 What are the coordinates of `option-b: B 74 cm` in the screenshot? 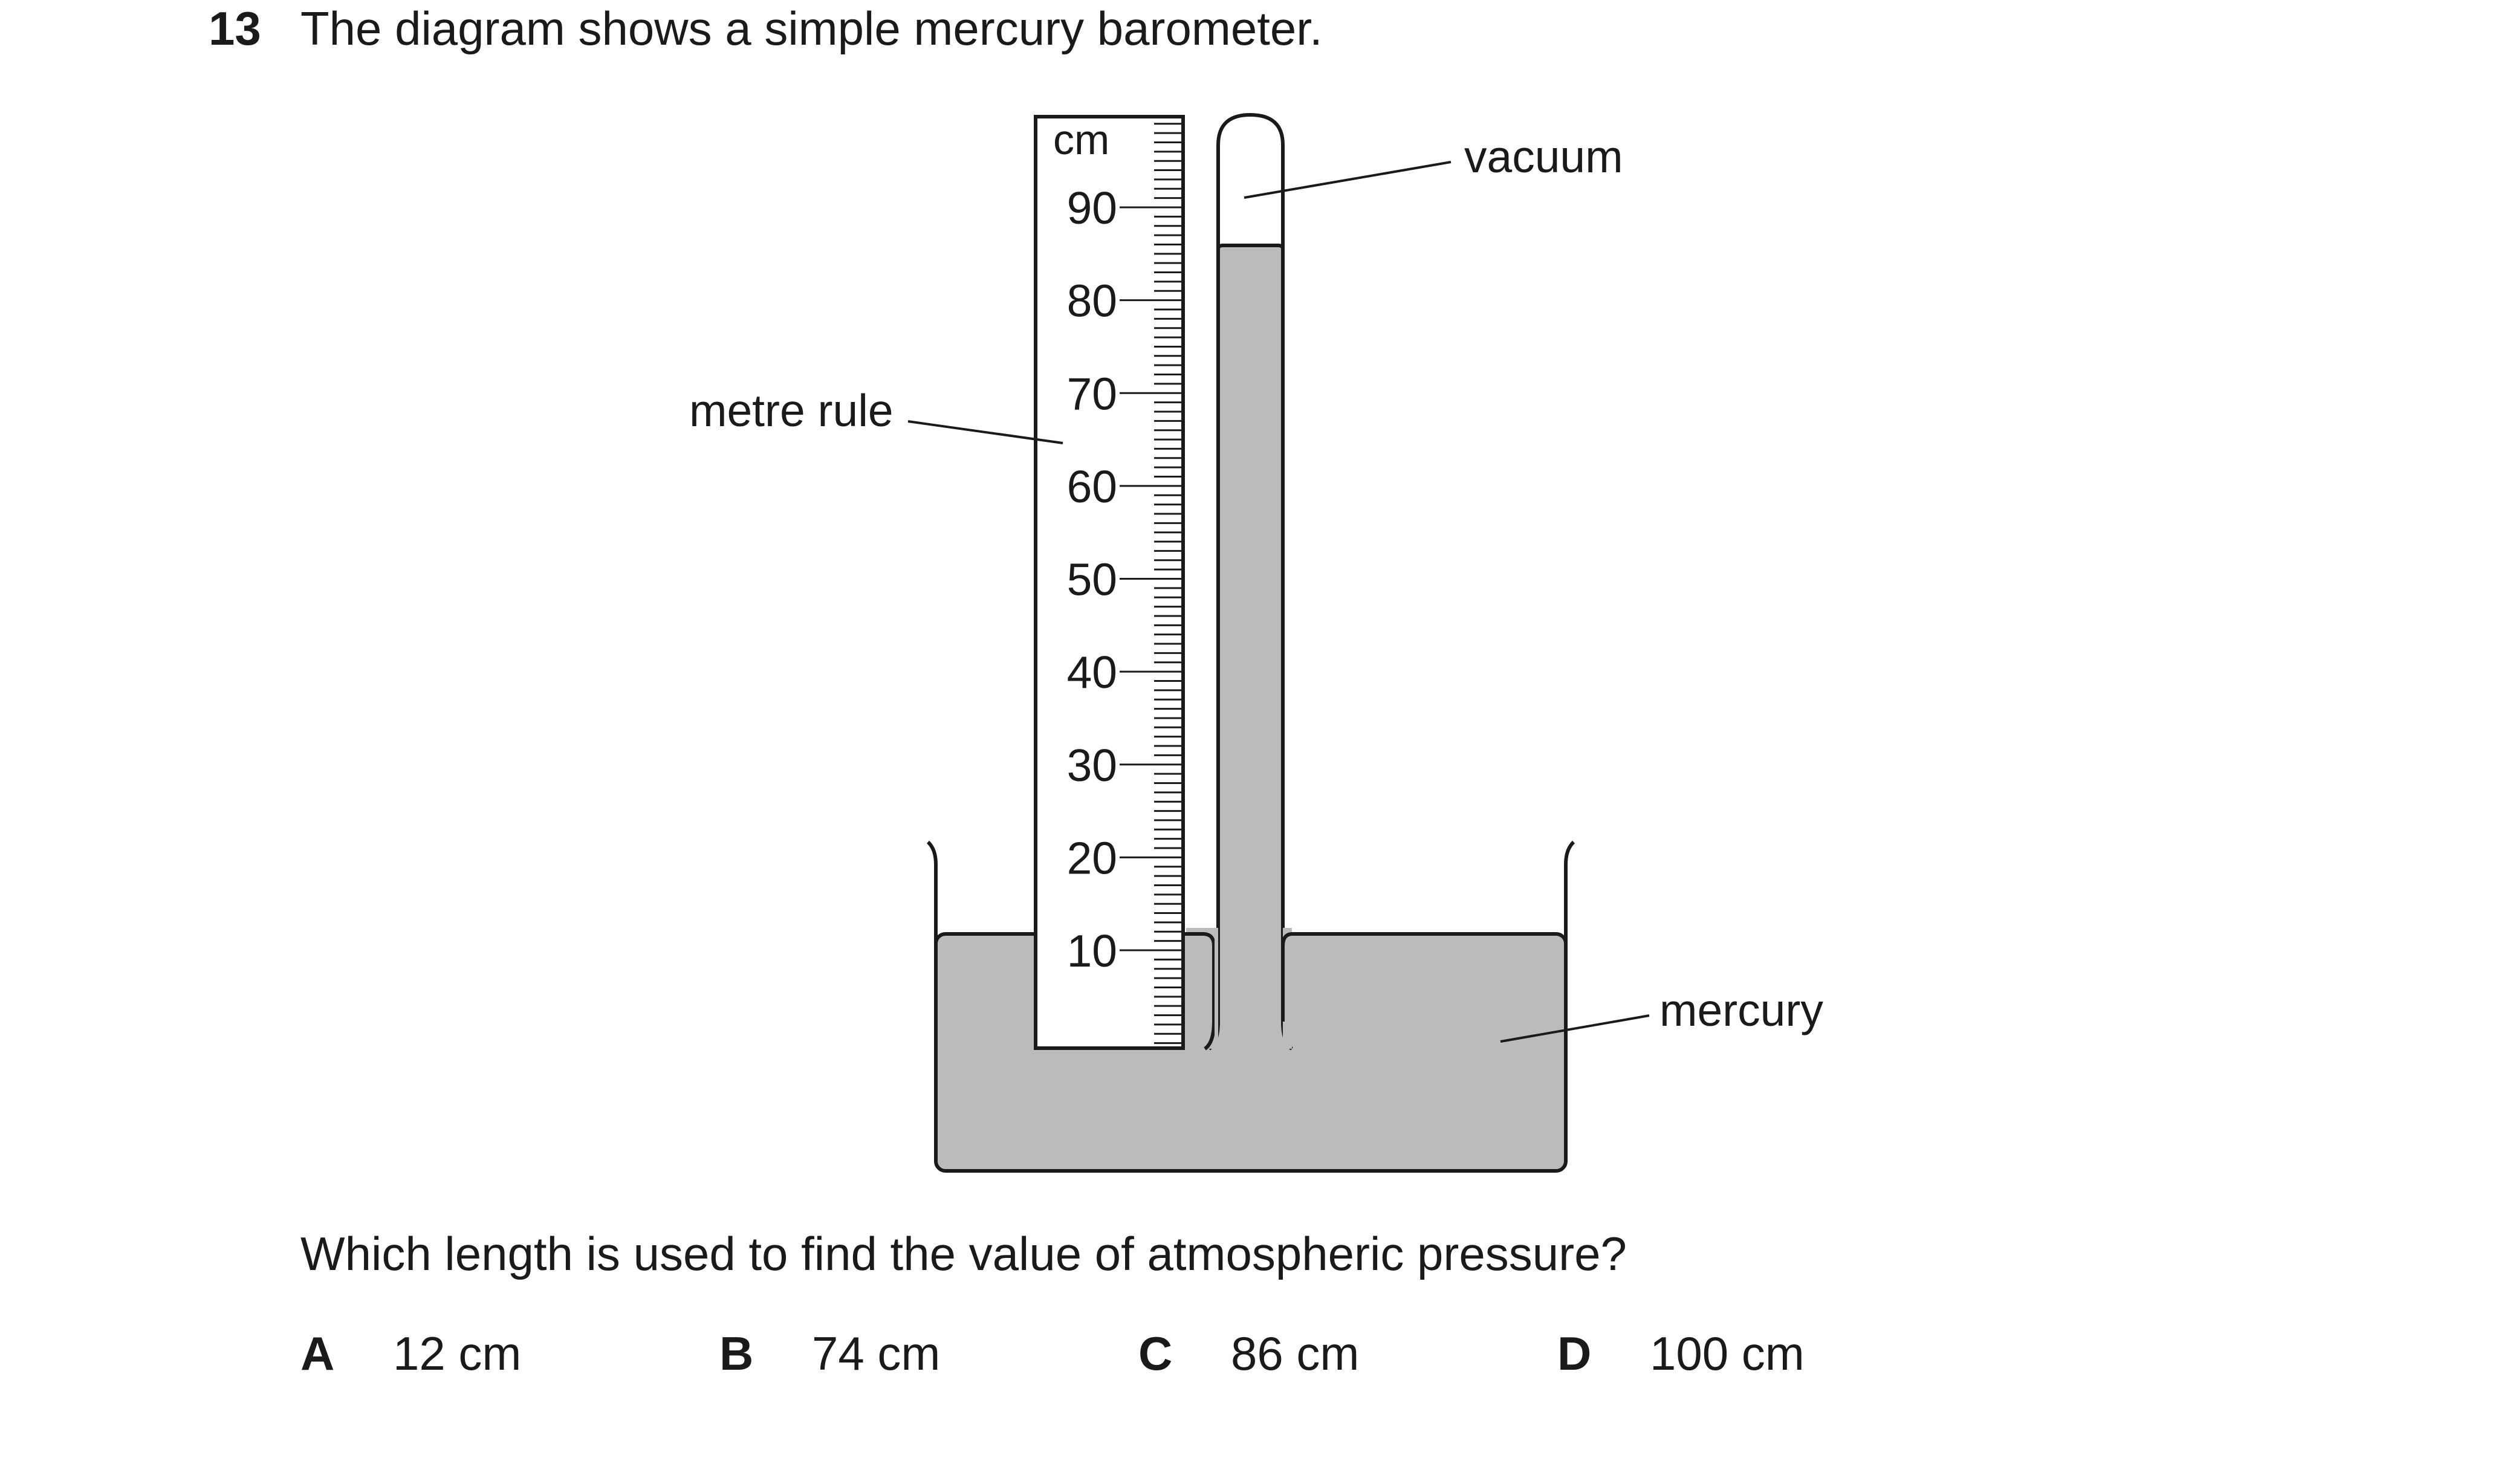 It's located at (829, 1353).